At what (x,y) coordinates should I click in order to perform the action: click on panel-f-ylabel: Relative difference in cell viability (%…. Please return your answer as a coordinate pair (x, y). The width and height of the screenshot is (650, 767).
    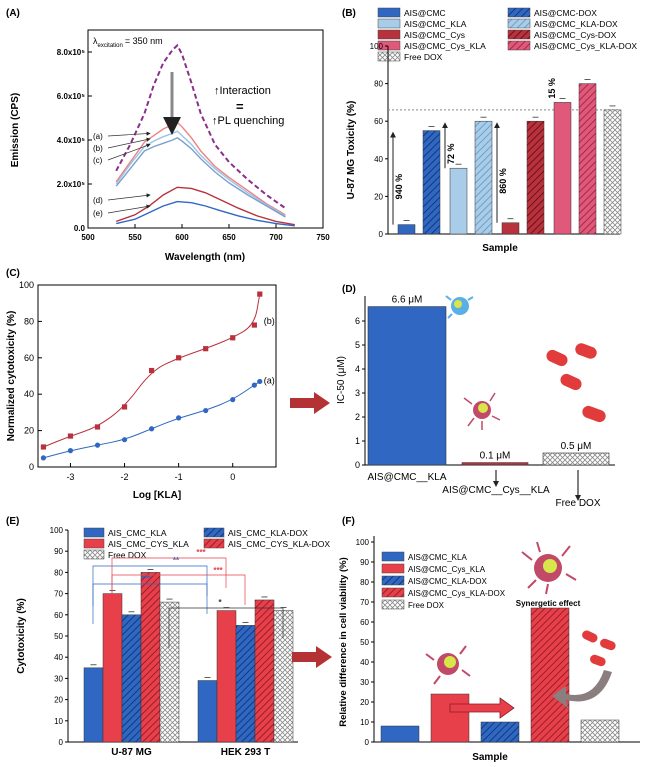
    Looking at the image, I should click on (343, 641).